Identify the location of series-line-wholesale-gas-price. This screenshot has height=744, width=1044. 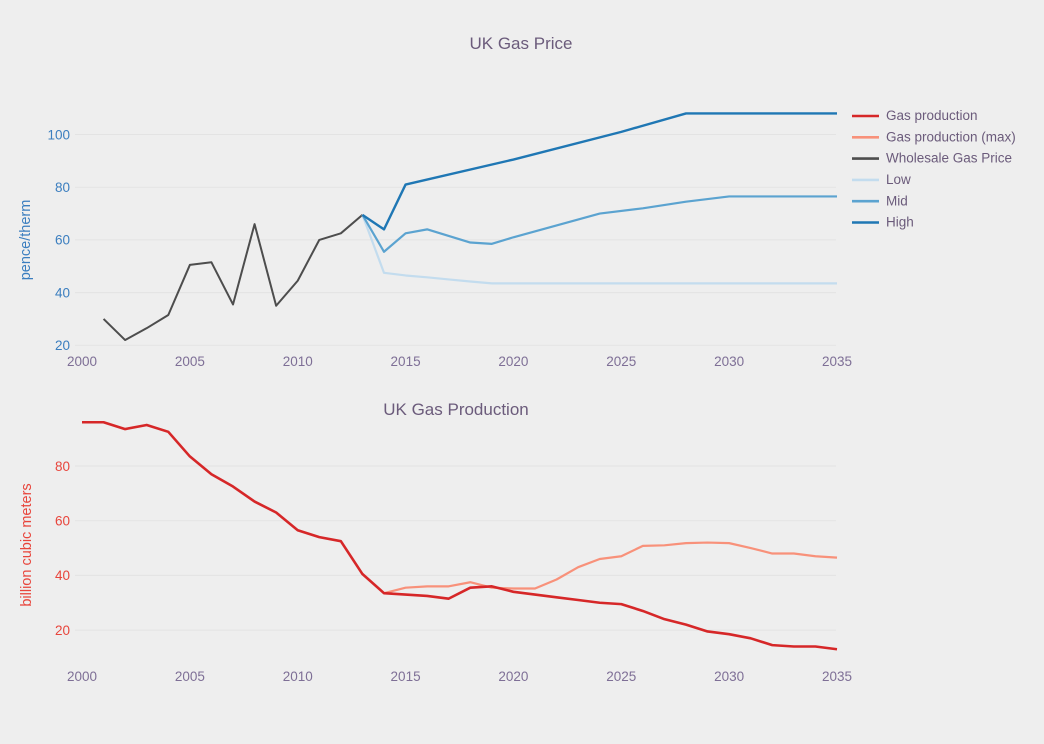
(233, 278).